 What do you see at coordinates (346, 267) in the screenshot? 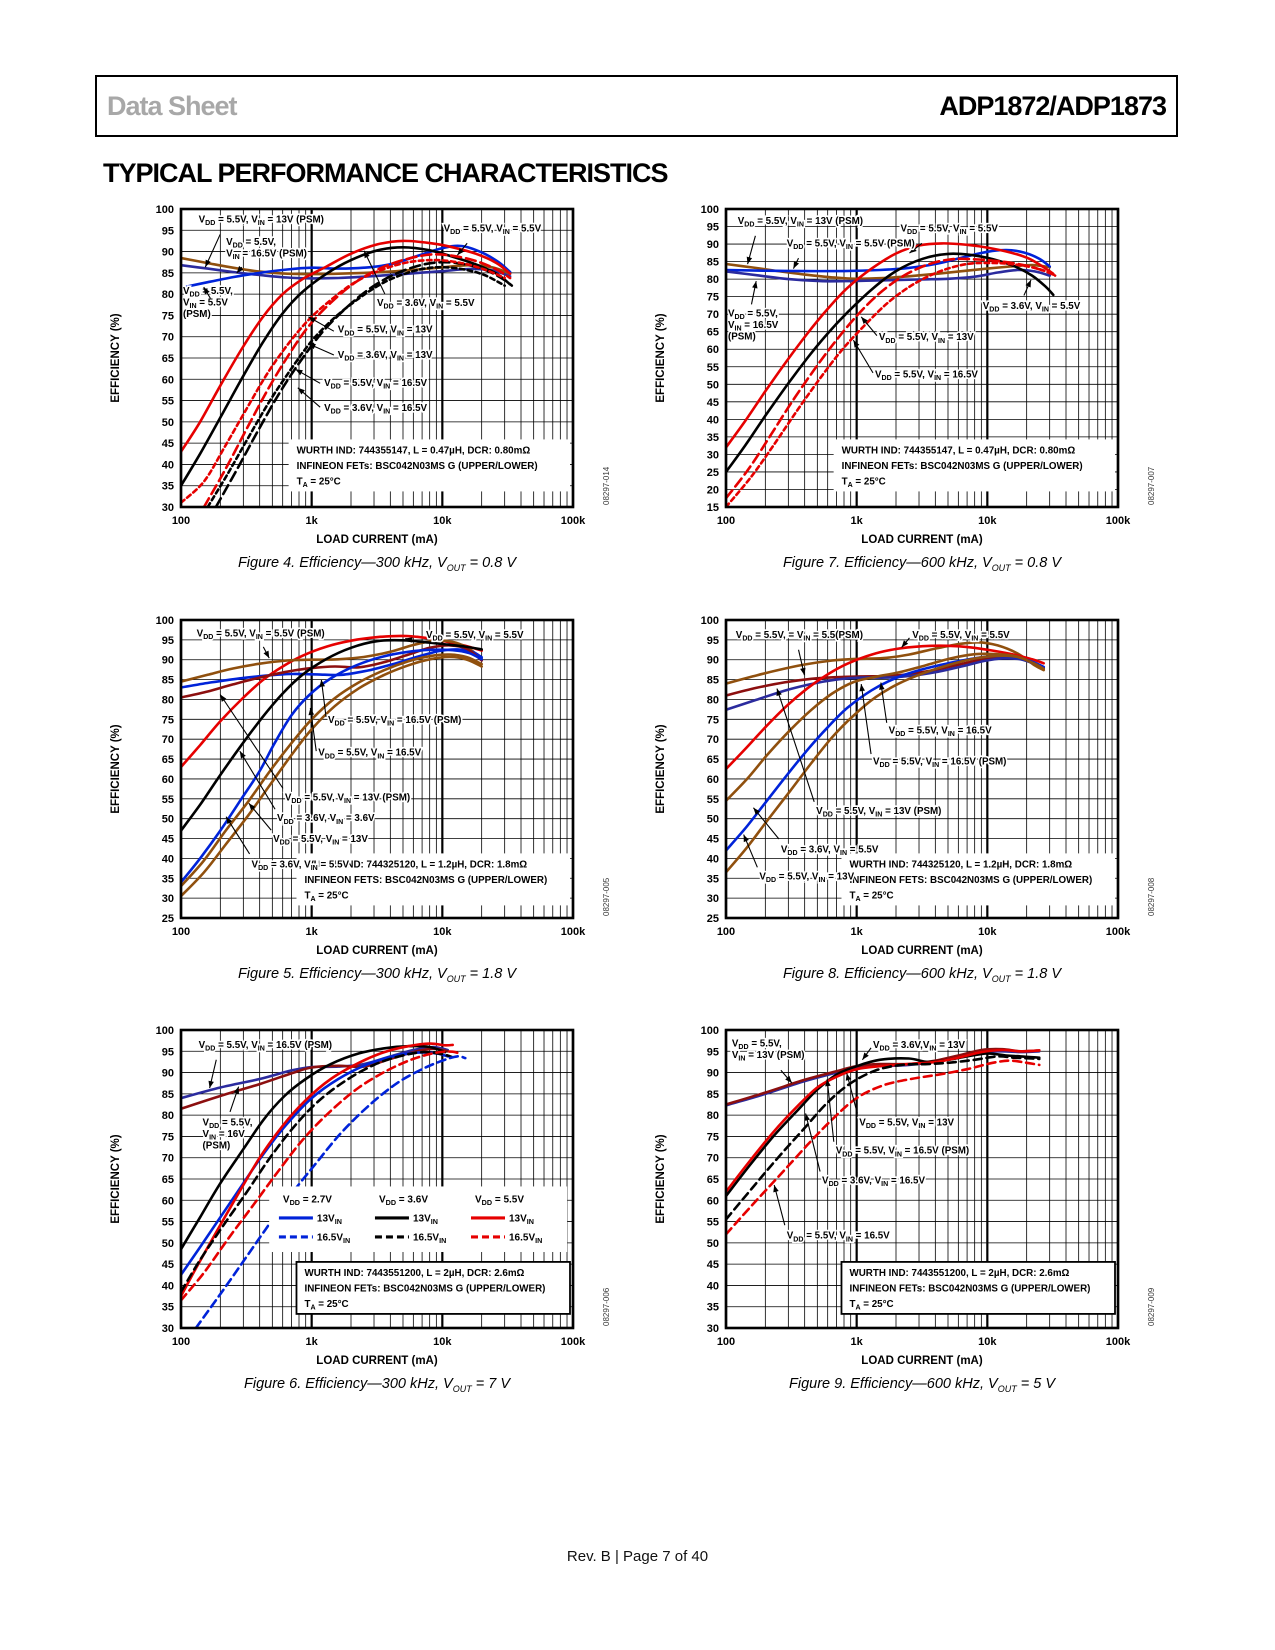
I see `series-vdd-5-5v-vin-5-5v-psm` at bounding box center [346, 267].